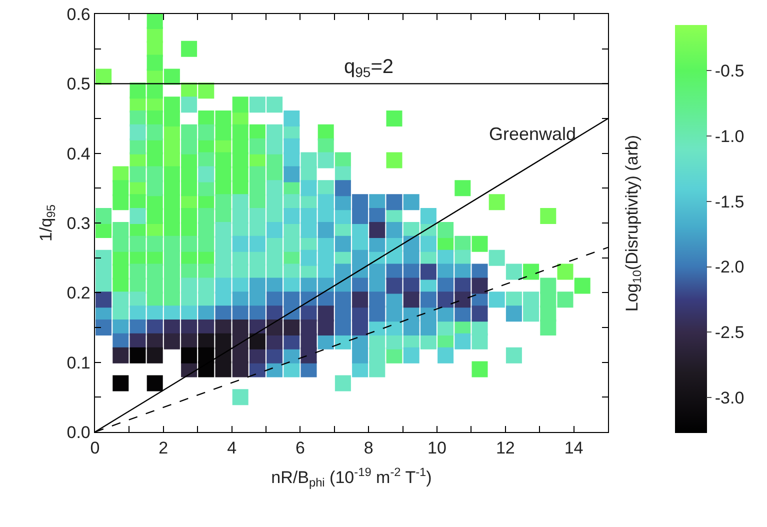  What do you see at coordinates (729, 332) in the screenshot?
I see `color-bar-label: -2.5` at bounding box center [729, 332].